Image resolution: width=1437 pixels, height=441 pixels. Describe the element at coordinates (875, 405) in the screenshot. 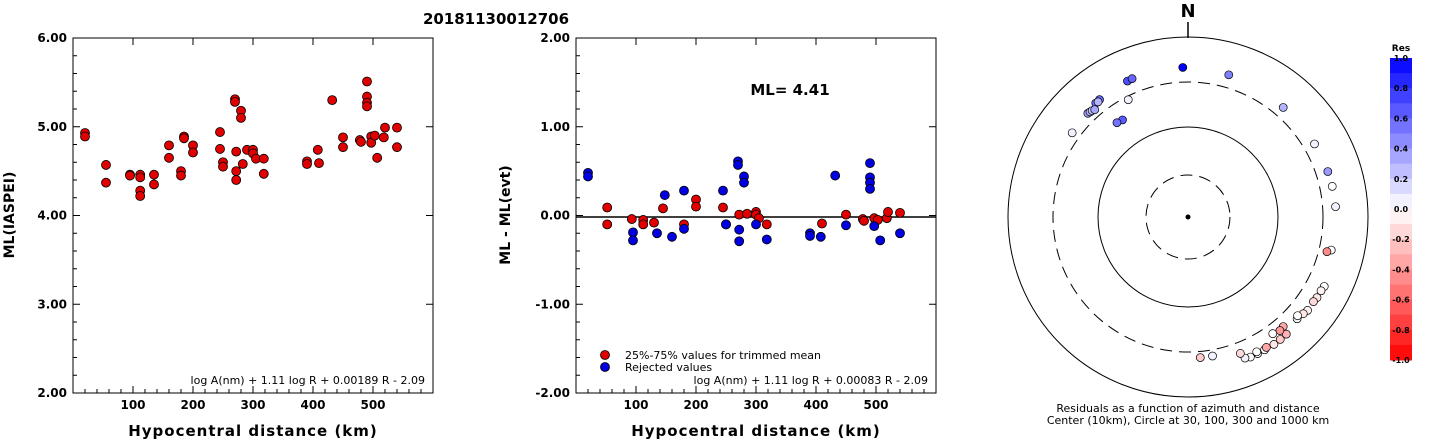

I see `panel2-xtick-label: 500` at that location.